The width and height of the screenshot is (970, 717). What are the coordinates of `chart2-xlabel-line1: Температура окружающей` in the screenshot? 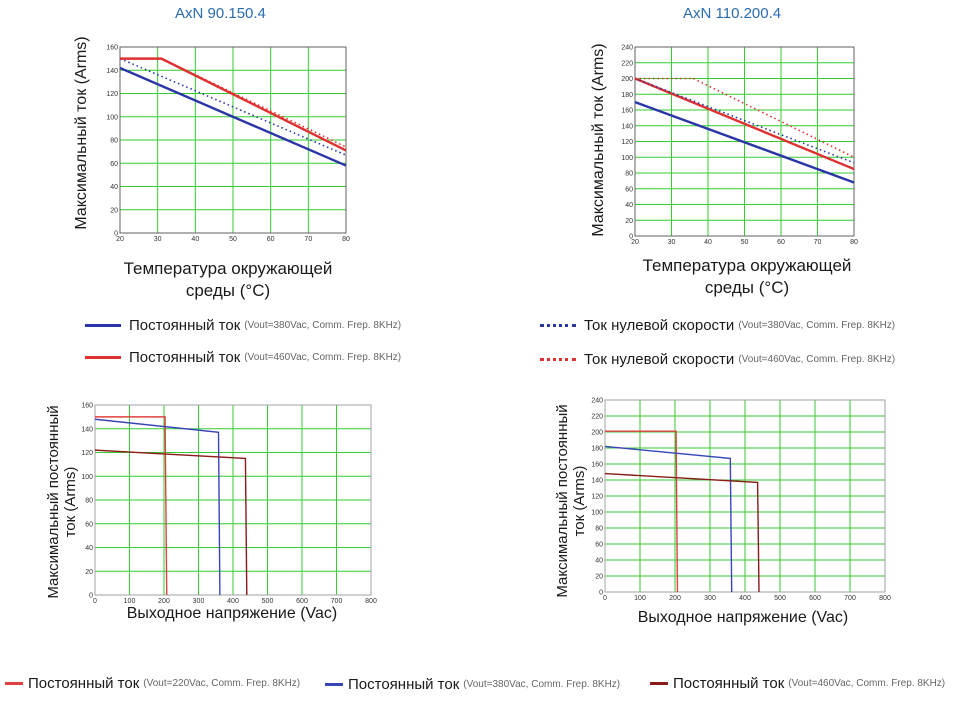 It's located at (747, 265).